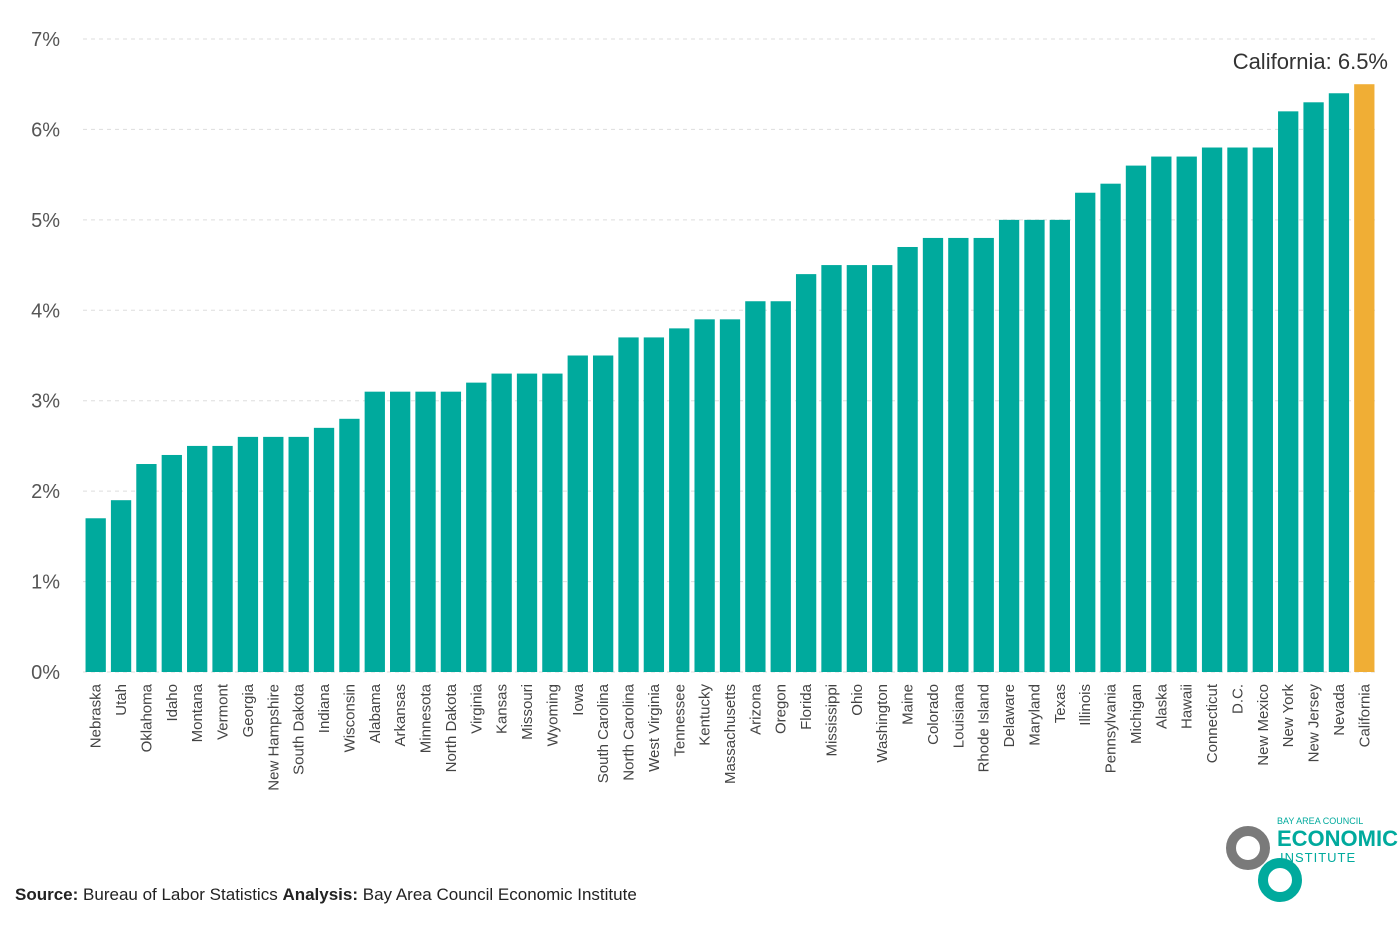  What do you see at coordinates (500, 894) in the screenshot?
I see `analysis: Bay Area Council Economic Institute` at bounding box center [500, 894].